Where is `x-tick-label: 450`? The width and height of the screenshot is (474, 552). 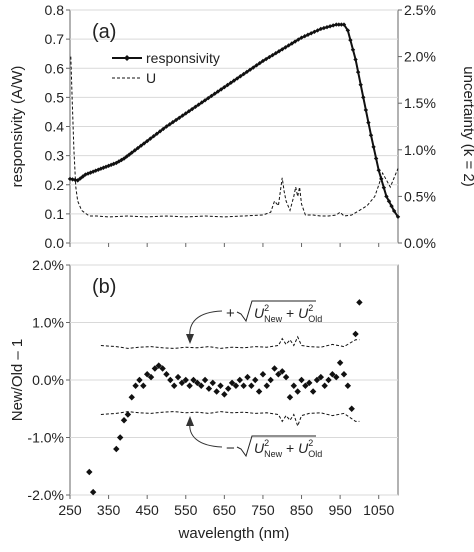 x-tick-label: 450 is located at coordinates (147, 510).